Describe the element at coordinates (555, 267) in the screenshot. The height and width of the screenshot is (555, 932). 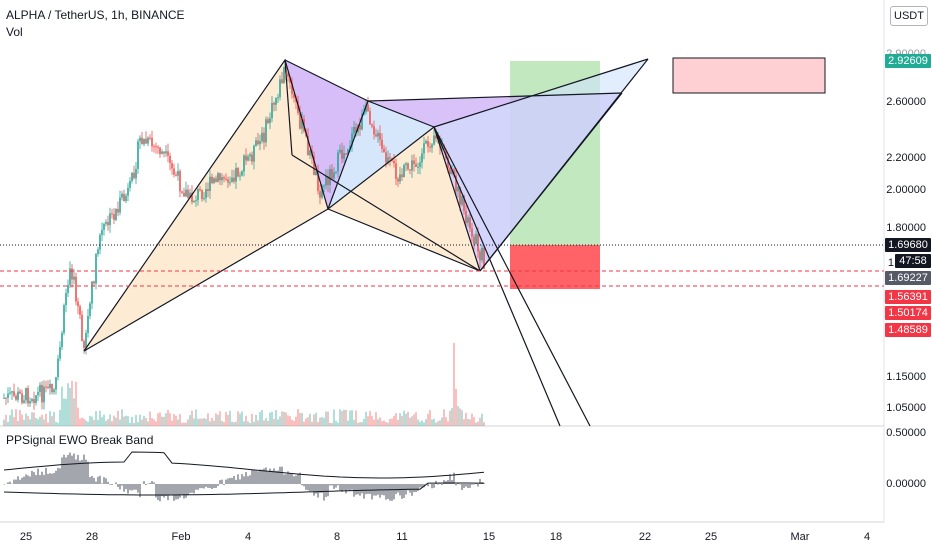
I see `stop-zone` at that location.